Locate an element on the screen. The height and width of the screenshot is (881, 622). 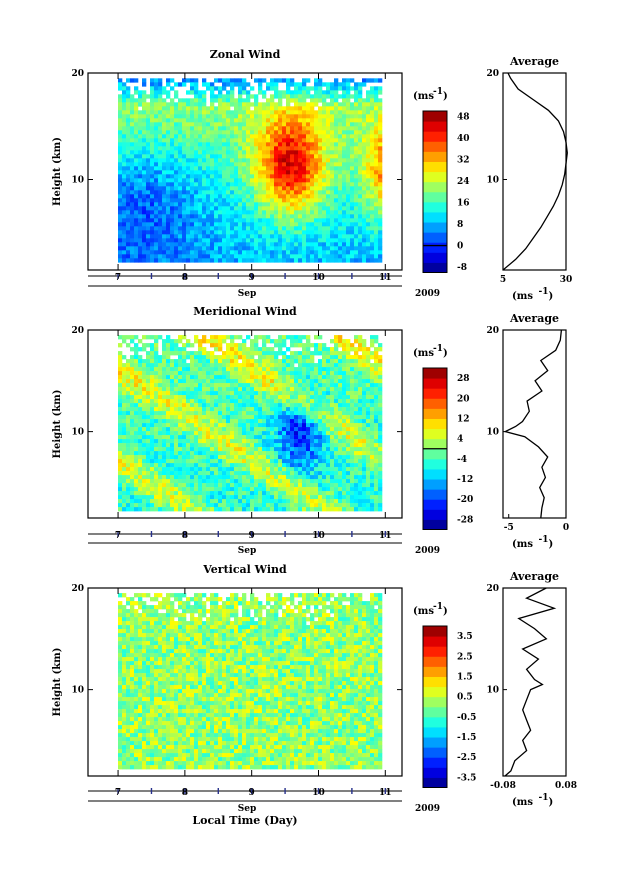
colorbar-tick-label: 20 is located at coordinates (463, 399).